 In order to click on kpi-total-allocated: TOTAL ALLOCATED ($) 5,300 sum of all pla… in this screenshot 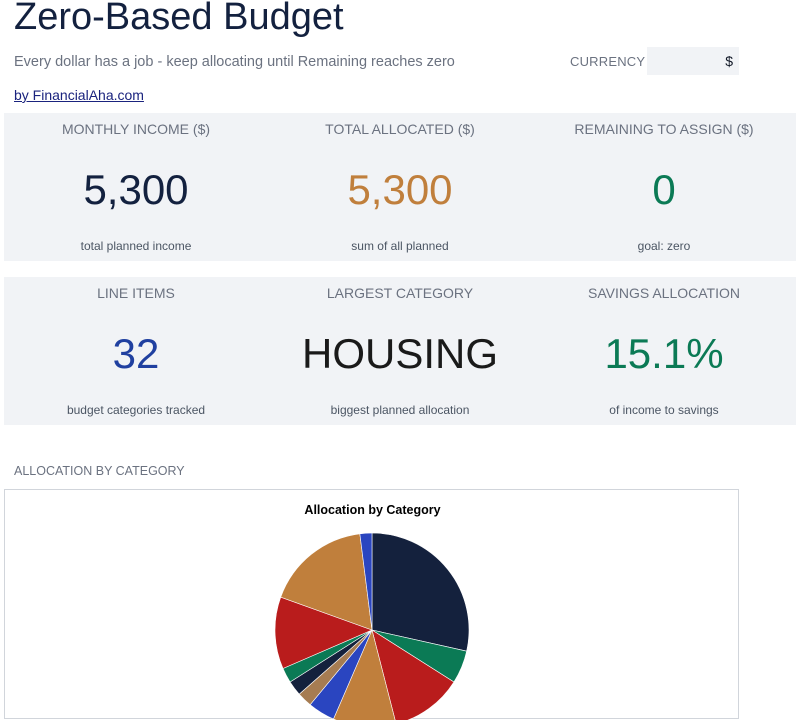, I will do `click(400, 187)`.